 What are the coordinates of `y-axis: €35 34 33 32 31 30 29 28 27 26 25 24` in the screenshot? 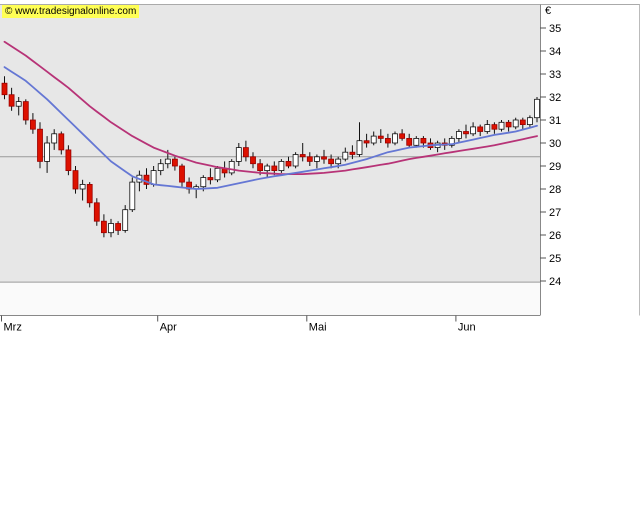 It's located at (550, 146).